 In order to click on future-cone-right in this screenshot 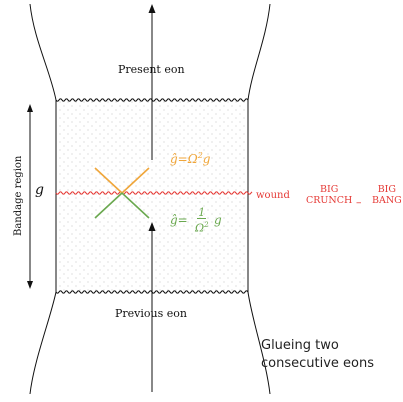, I will do `click(135, 180)`.